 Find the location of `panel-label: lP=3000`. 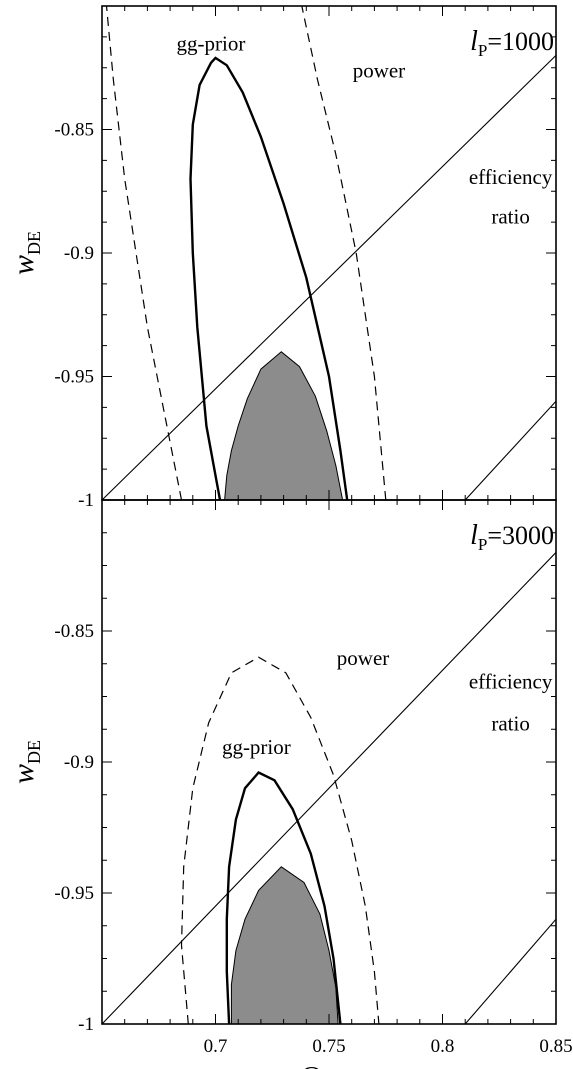

panel-label: lP=3000 is located at coordinates (512, 537).